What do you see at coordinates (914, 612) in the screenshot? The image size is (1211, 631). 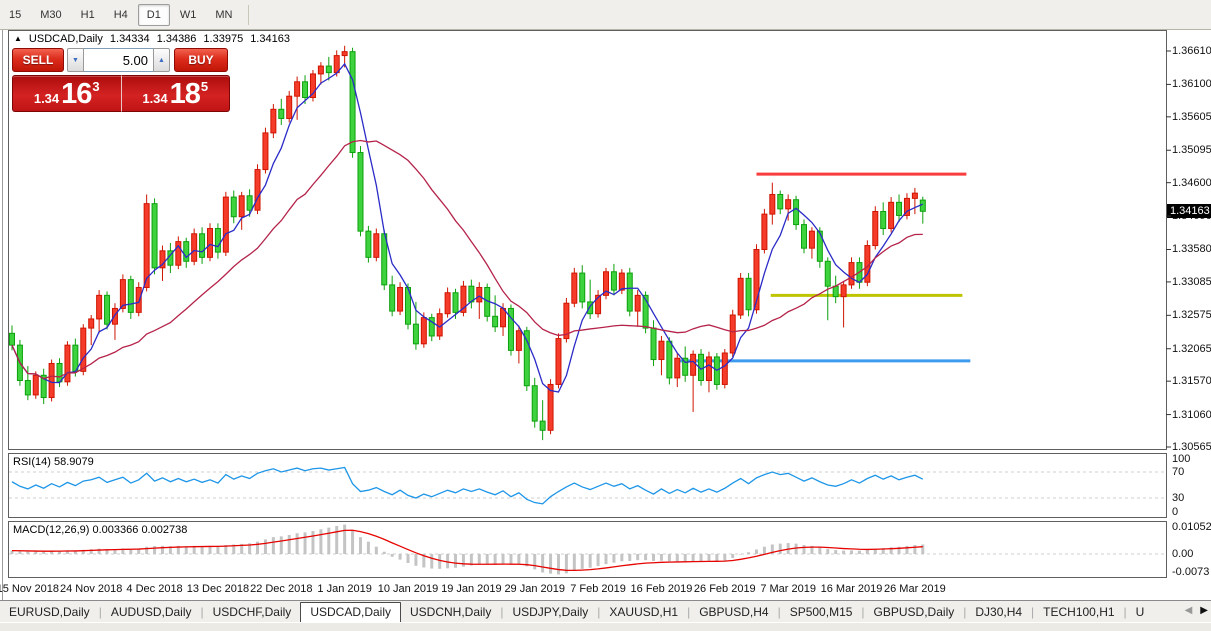 I see `tab-gbpusd-daily: GBPUSD,Daily` at bounding box center [914, 612].